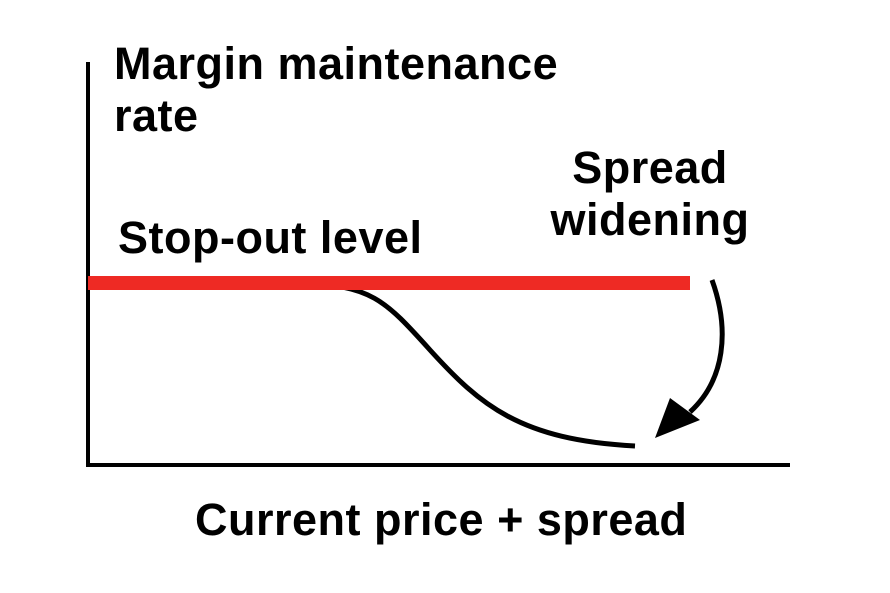 The width and height of the screenshot is (890, 593). What do you see at coordinates (336, 63) in the screenshot?
I see `y-axis-title-line1: Margin maintenance` at bounding box center [336, 63].